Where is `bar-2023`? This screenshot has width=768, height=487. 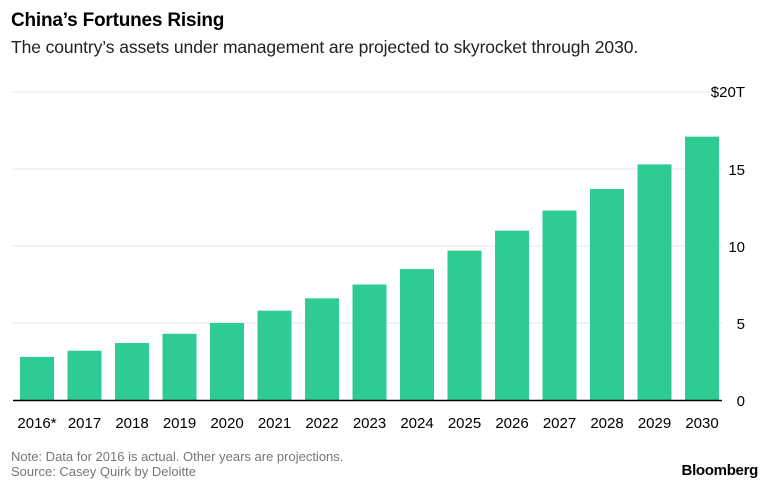 bar-2023 is located at coordinates (369, 342).